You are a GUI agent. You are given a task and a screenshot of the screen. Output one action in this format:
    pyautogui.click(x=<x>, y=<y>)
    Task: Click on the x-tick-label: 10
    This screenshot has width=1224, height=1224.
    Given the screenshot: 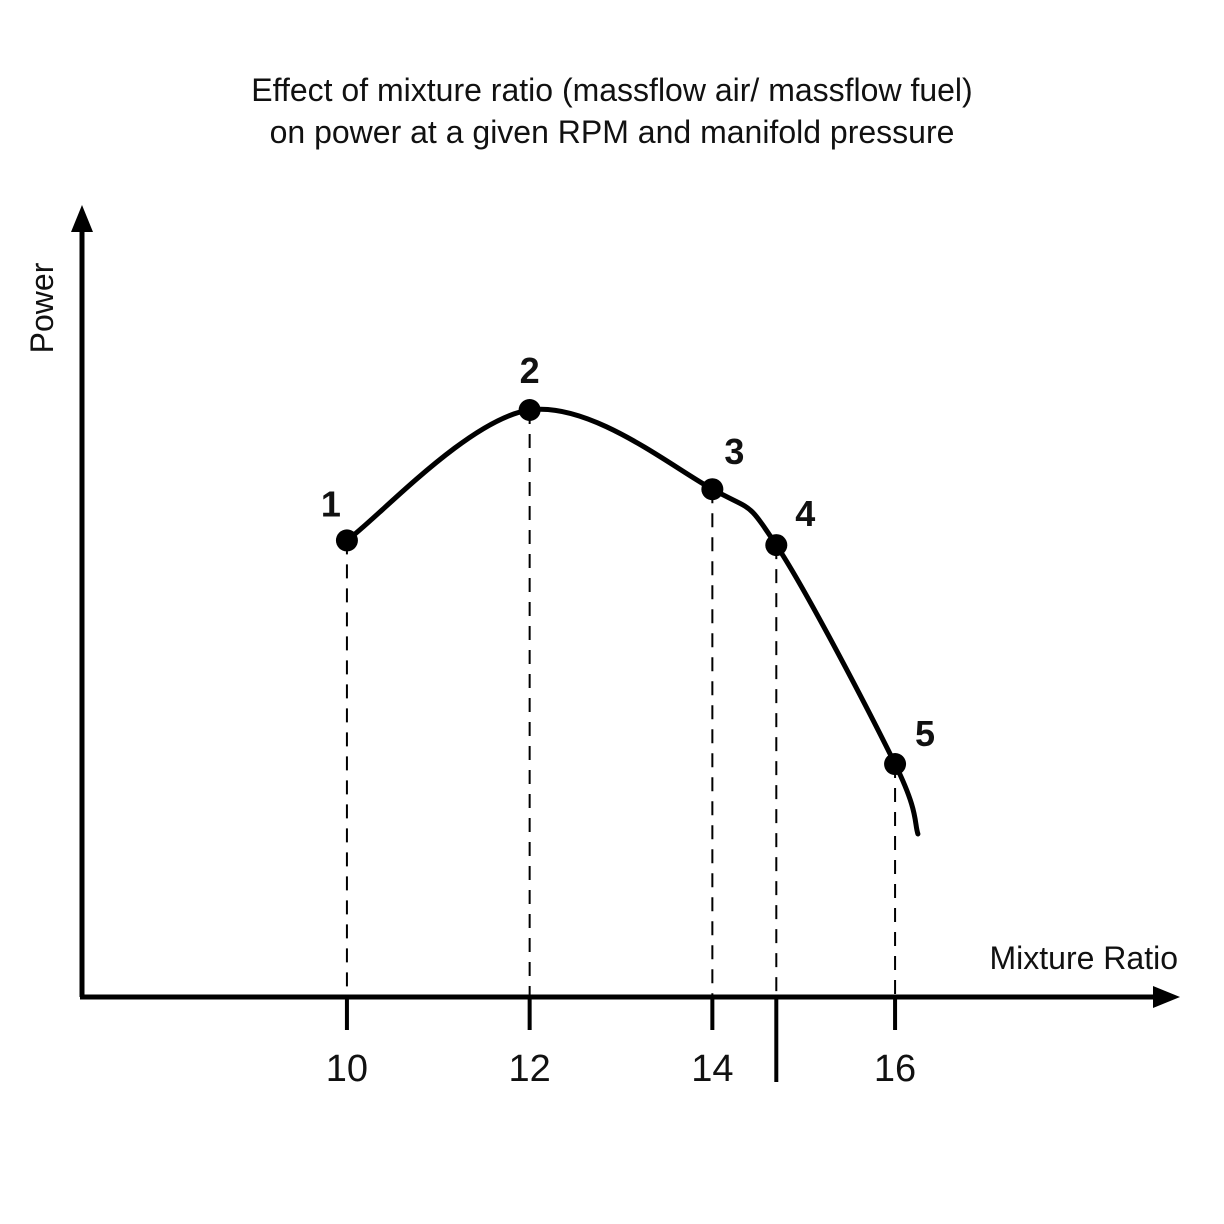 What is the action you would take?
    pyautogui.click(x=347, y=1069)
    